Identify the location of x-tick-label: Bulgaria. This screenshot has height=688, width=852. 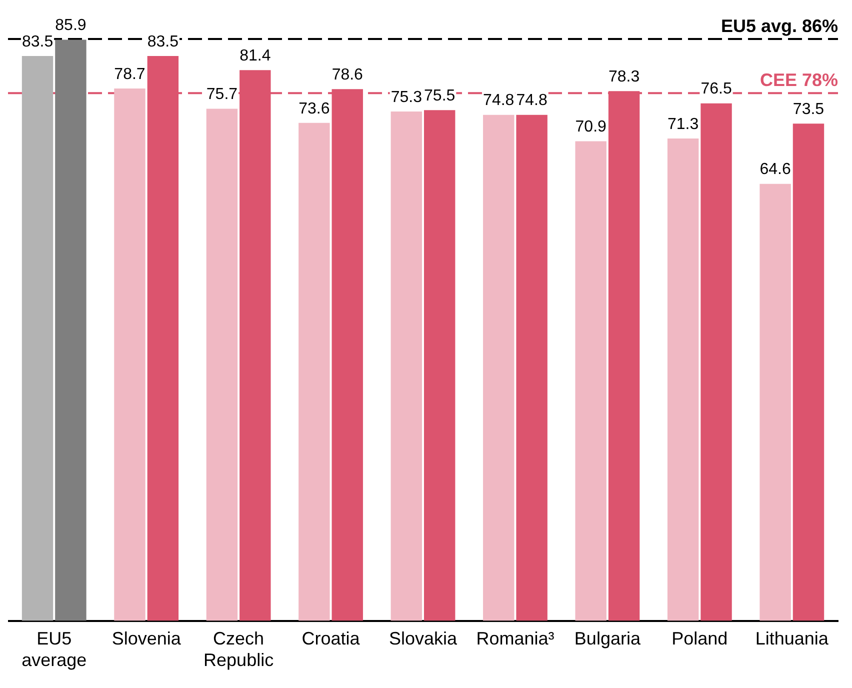
(608, 638).